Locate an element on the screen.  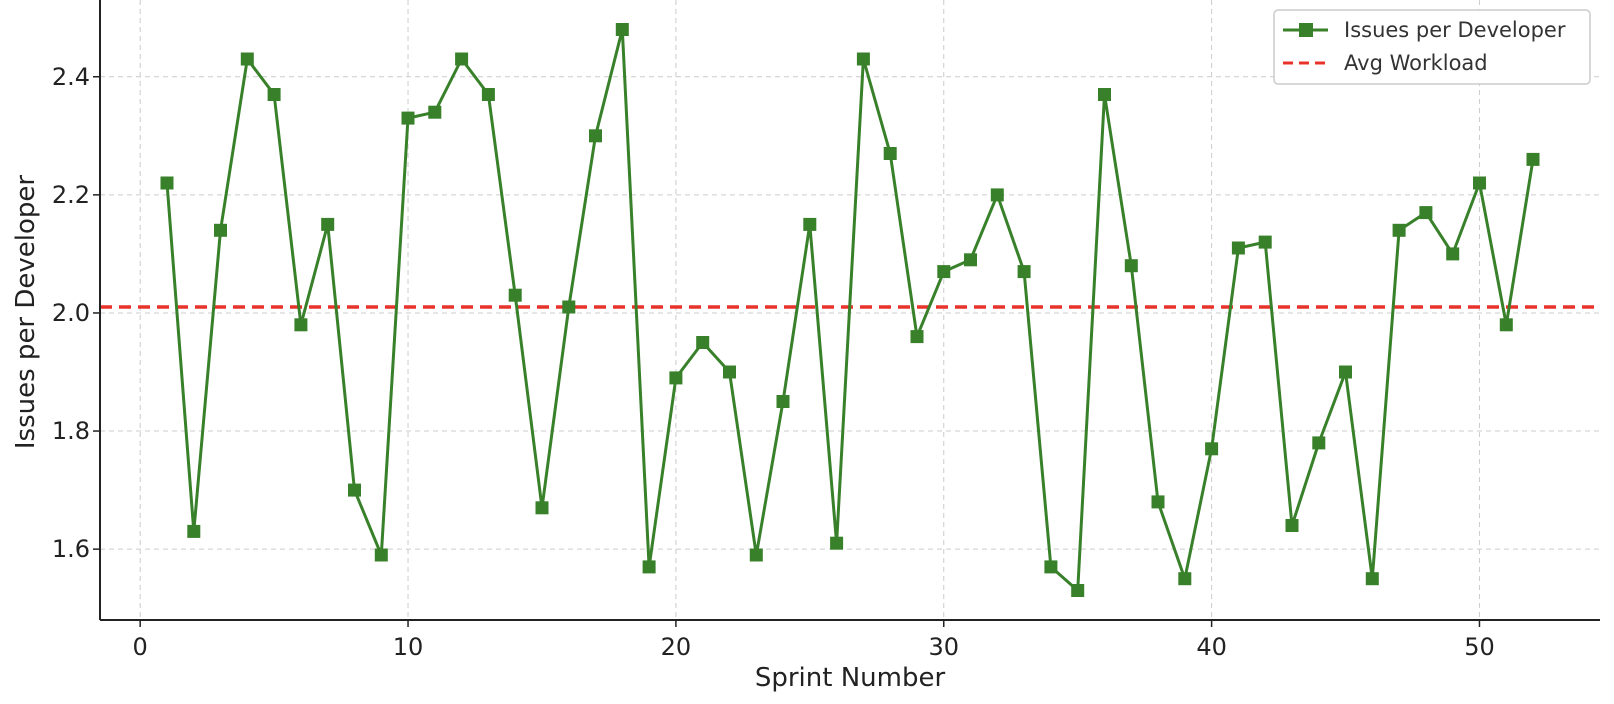
x-tick-label: 40 is located at coordinates (1211, 647).